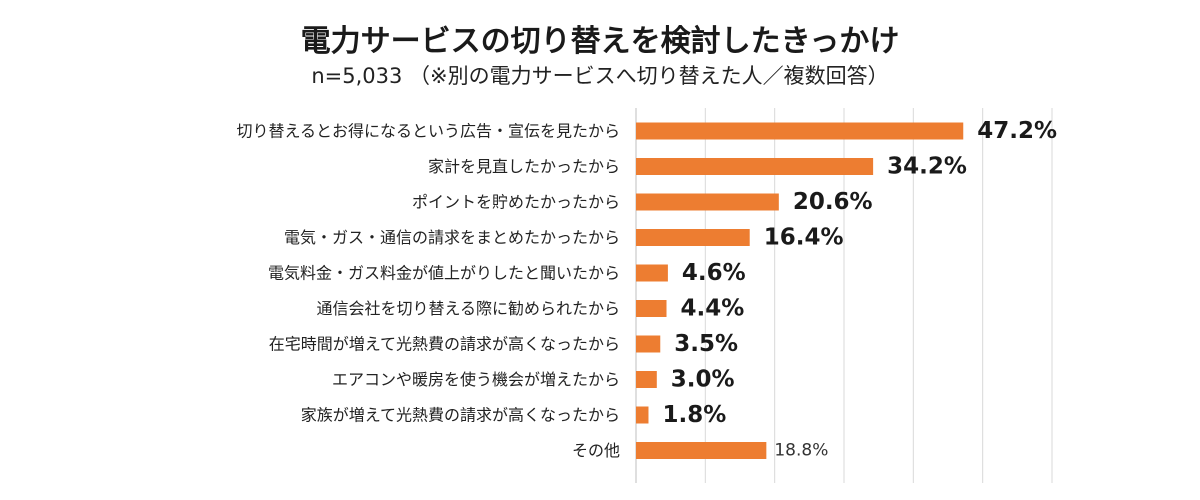 The image size is (1200, 500). What do you see at coordinates (713, 309) in the screenshot?
I see `data-label: 4.4%` at bounding box center [713, 309].